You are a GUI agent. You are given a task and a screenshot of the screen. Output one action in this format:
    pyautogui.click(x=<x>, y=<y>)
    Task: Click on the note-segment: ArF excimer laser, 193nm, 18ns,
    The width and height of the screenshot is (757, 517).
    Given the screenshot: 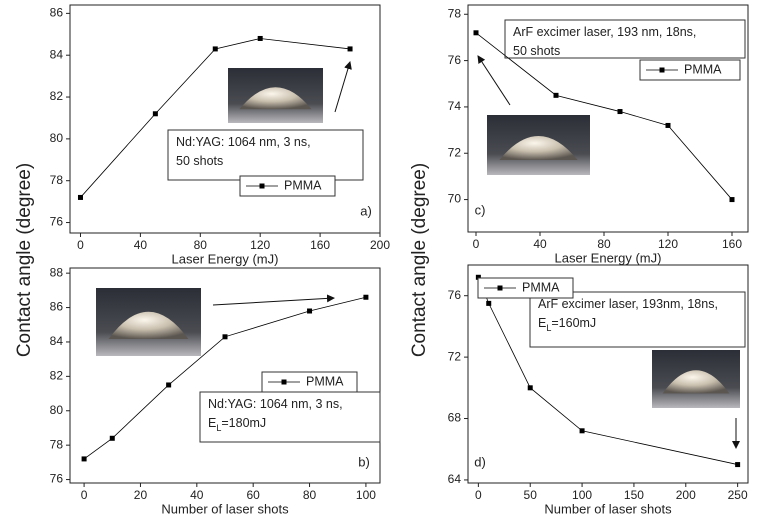 What is the action you would take?
    pyautogui.click(x=628, y=304)
    